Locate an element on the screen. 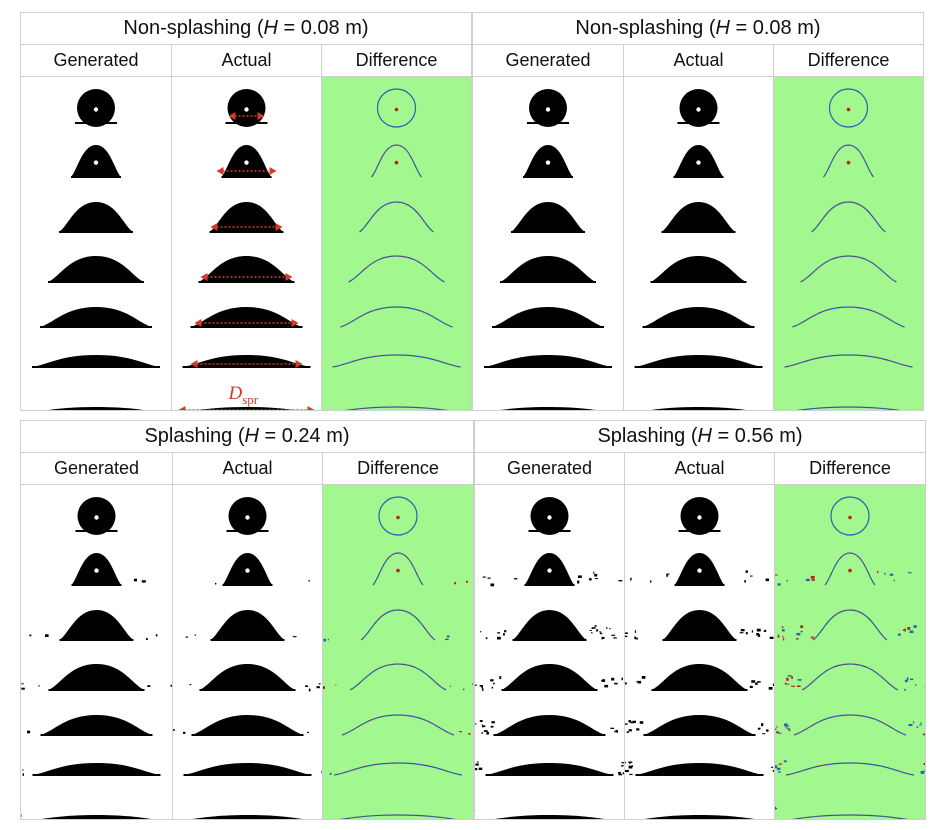 Image resolution: width=952 pixels, height=830 pixels. column-header-difference: Difference is located at coordinates (398, 469).